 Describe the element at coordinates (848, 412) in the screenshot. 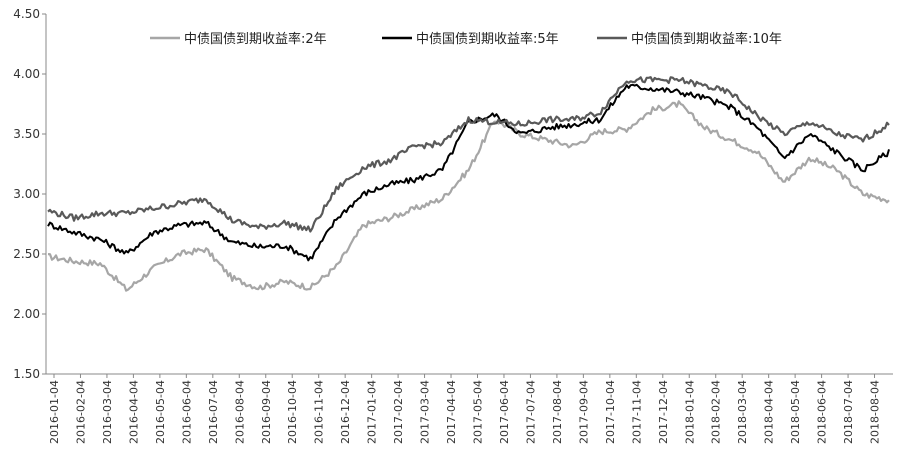

I see `x-tick-label: 2018-07-04` at that location.